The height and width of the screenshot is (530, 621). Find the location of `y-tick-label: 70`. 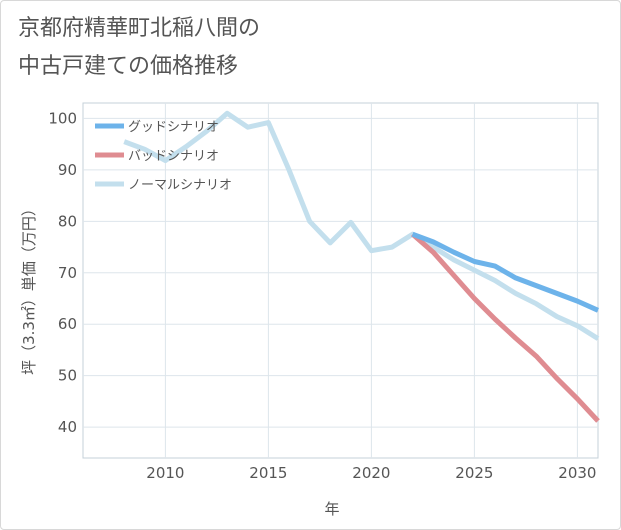

y-tick-label: 70 is located at coordinates (67, 273).